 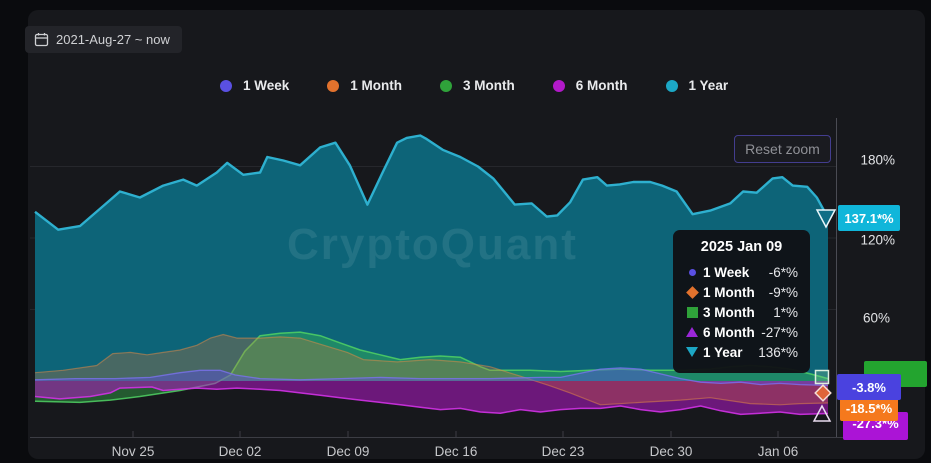 I want to click on legend-label: 6 Month, so click(x=601, y=85).